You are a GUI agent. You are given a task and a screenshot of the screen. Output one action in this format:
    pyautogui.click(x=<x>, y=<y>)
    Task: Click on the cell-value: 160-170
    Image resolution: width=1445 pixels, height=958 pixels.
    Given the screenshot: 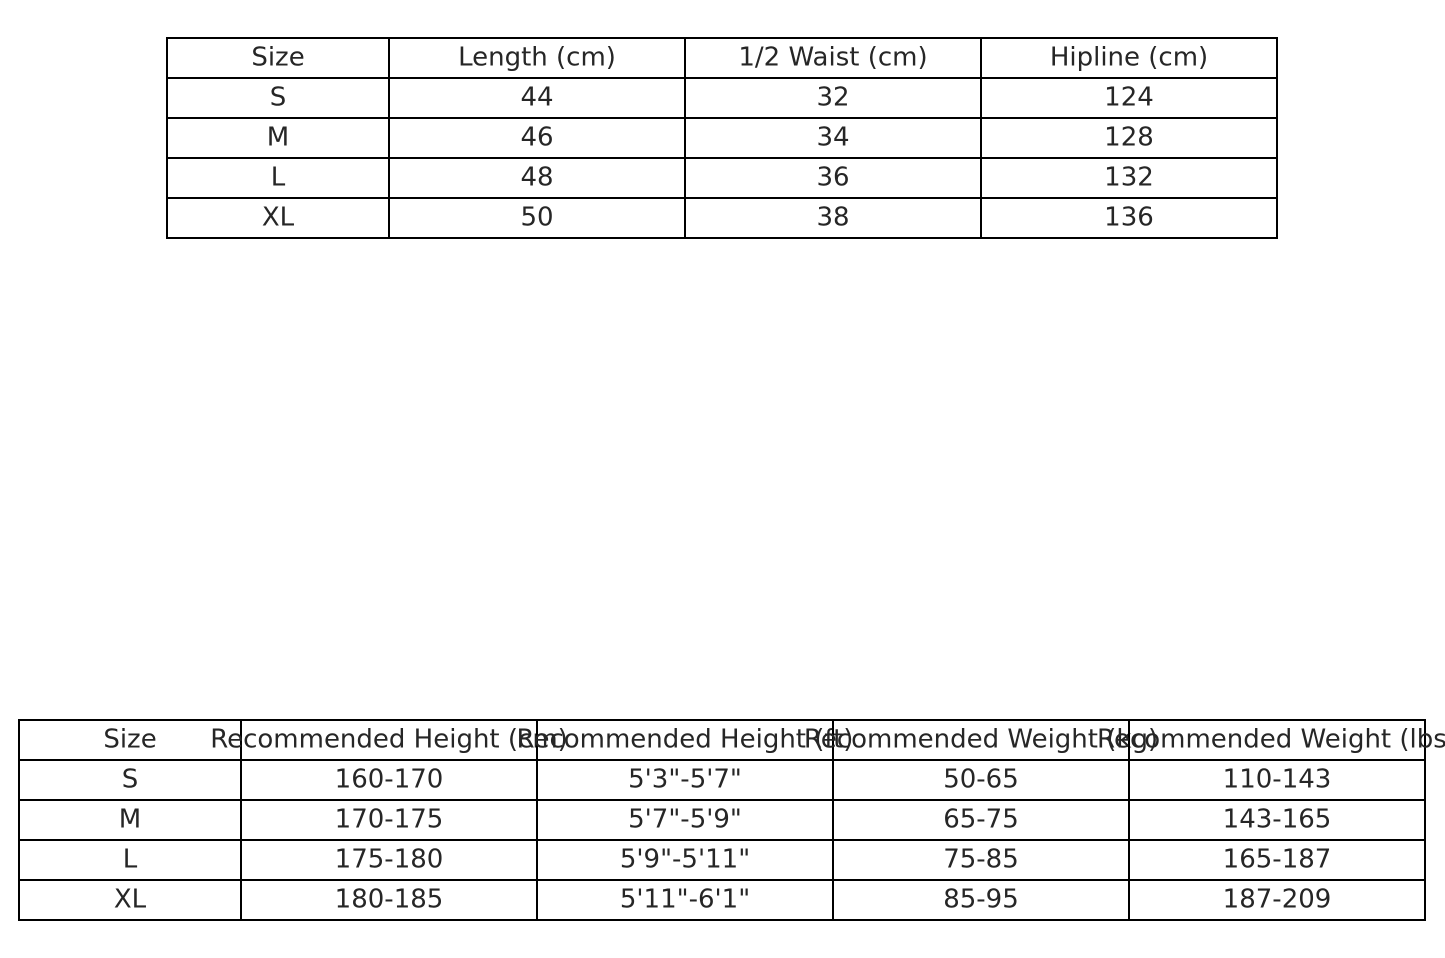 What is the action you would take?
    pyautogui.click(x=389, y=779)
    